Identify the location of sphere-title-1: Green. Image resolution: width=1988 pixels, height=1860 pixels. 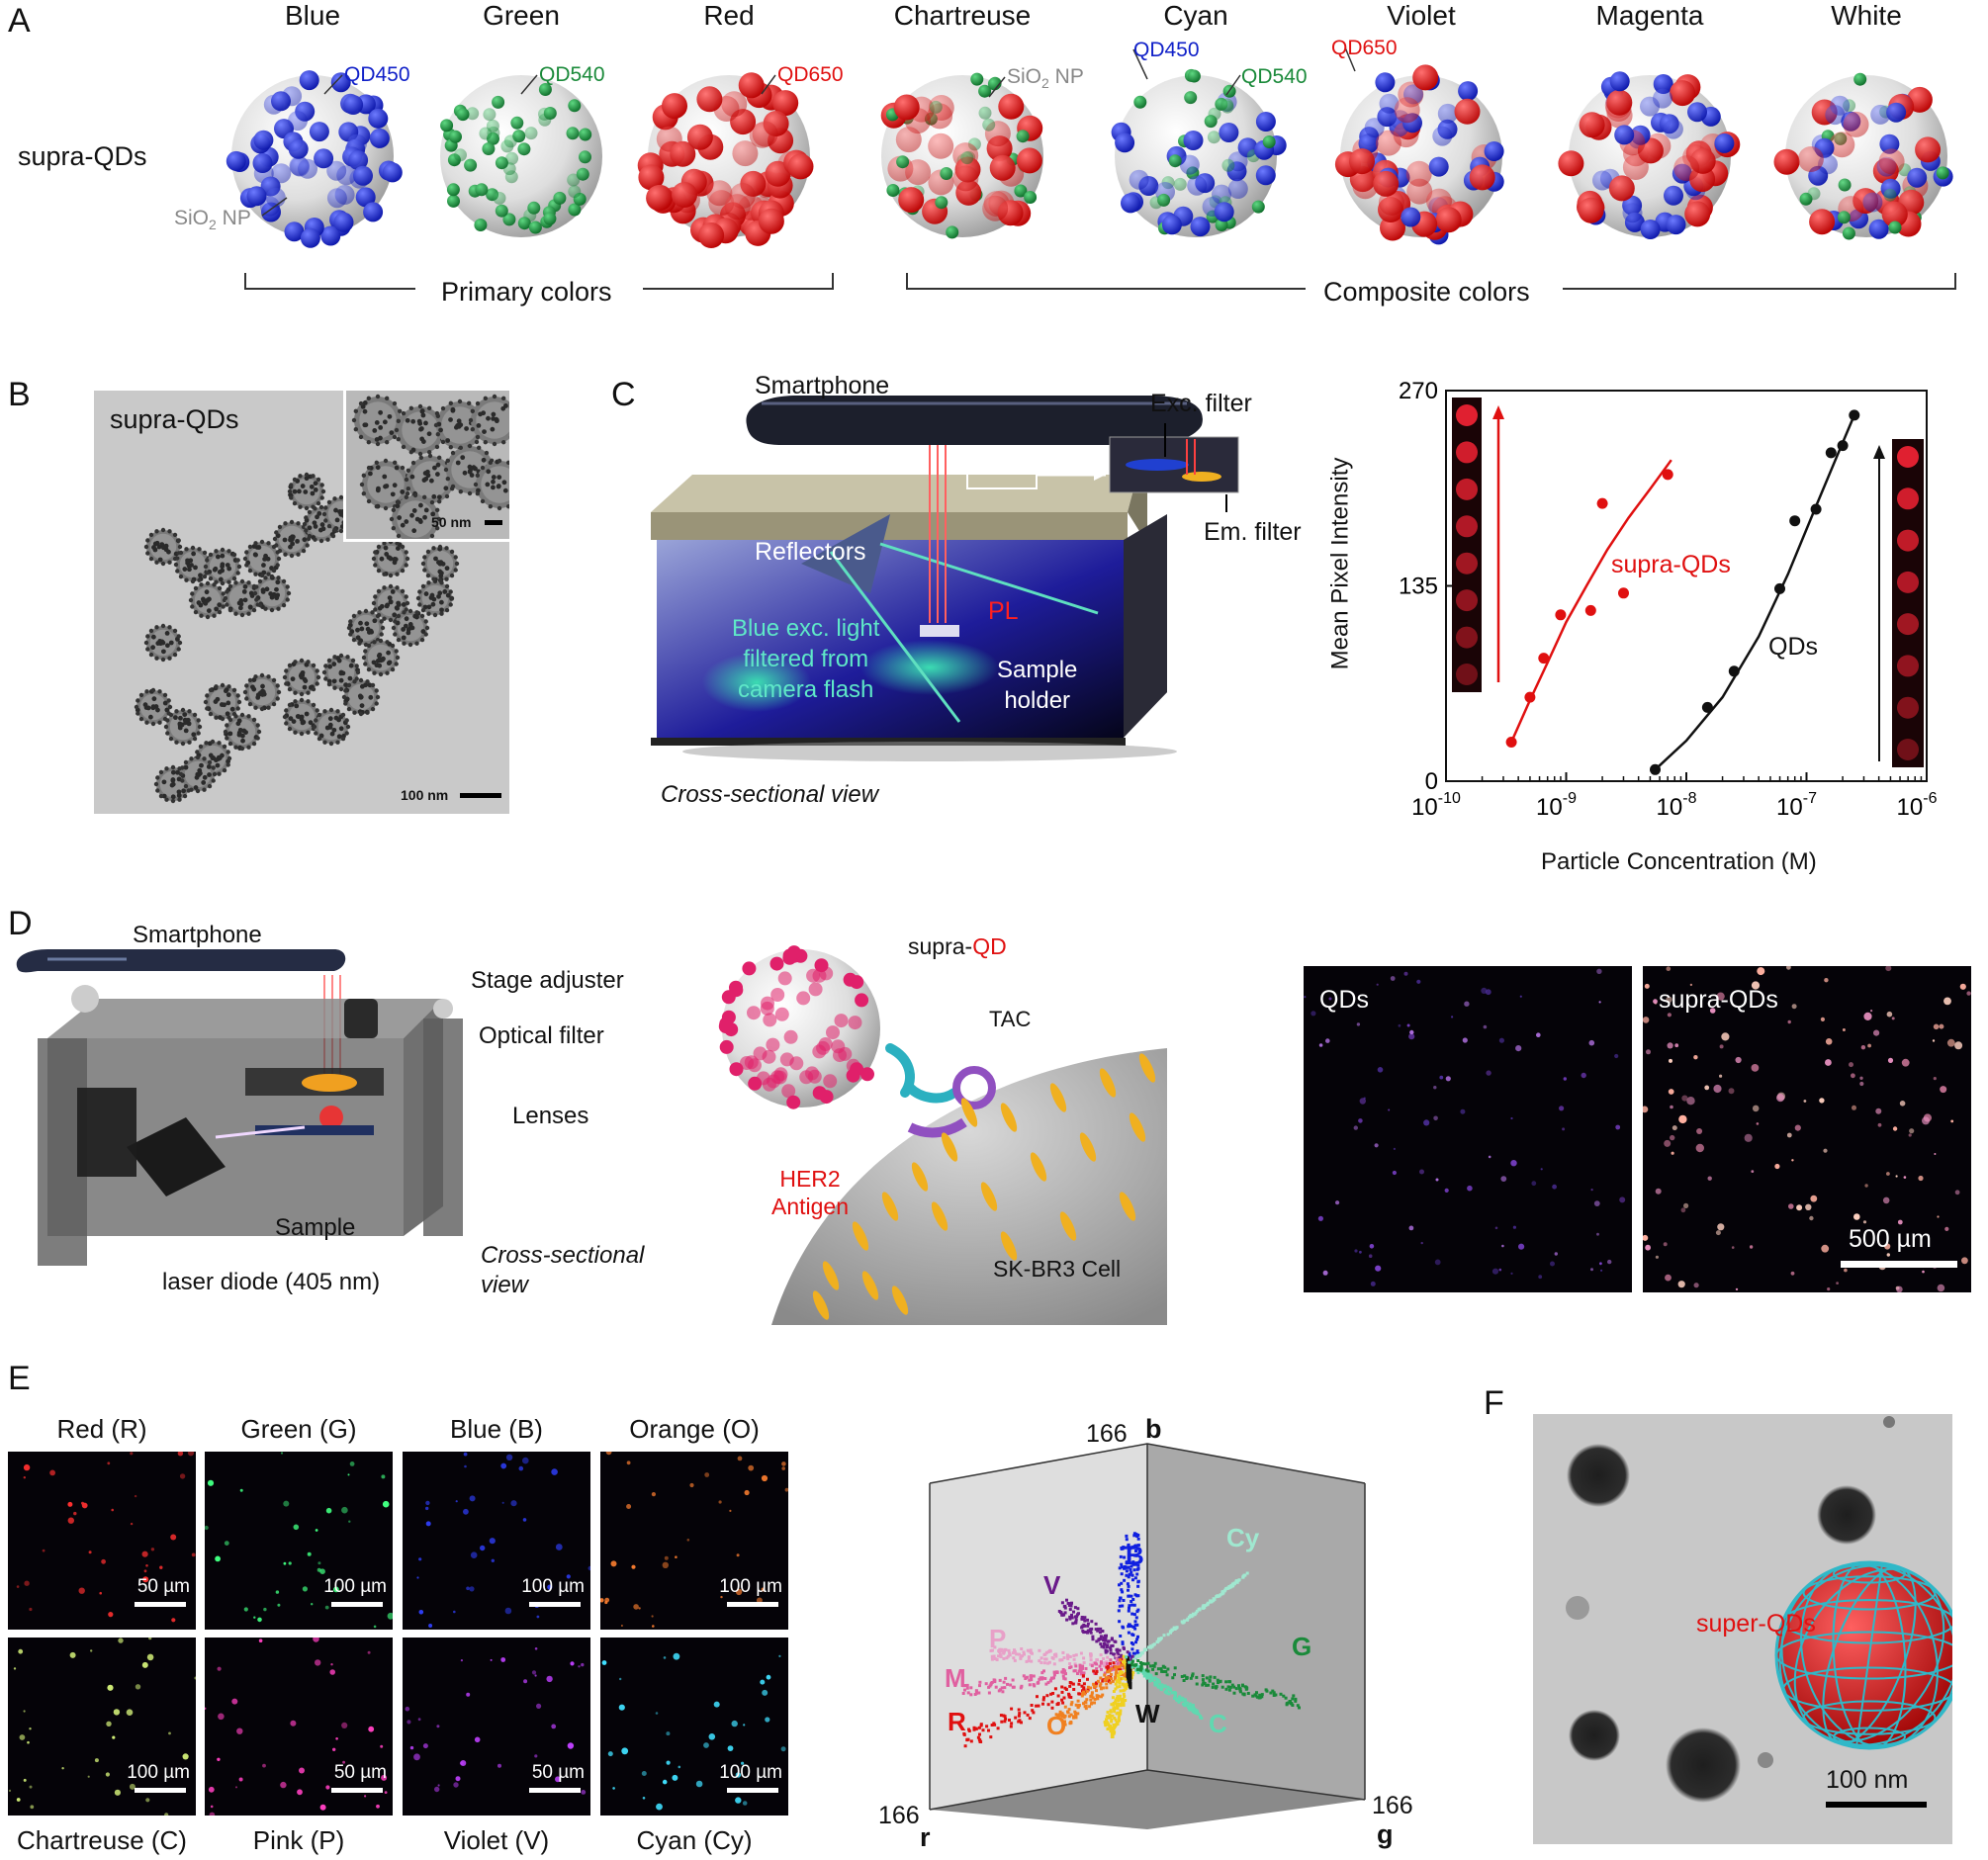
(521, 15).